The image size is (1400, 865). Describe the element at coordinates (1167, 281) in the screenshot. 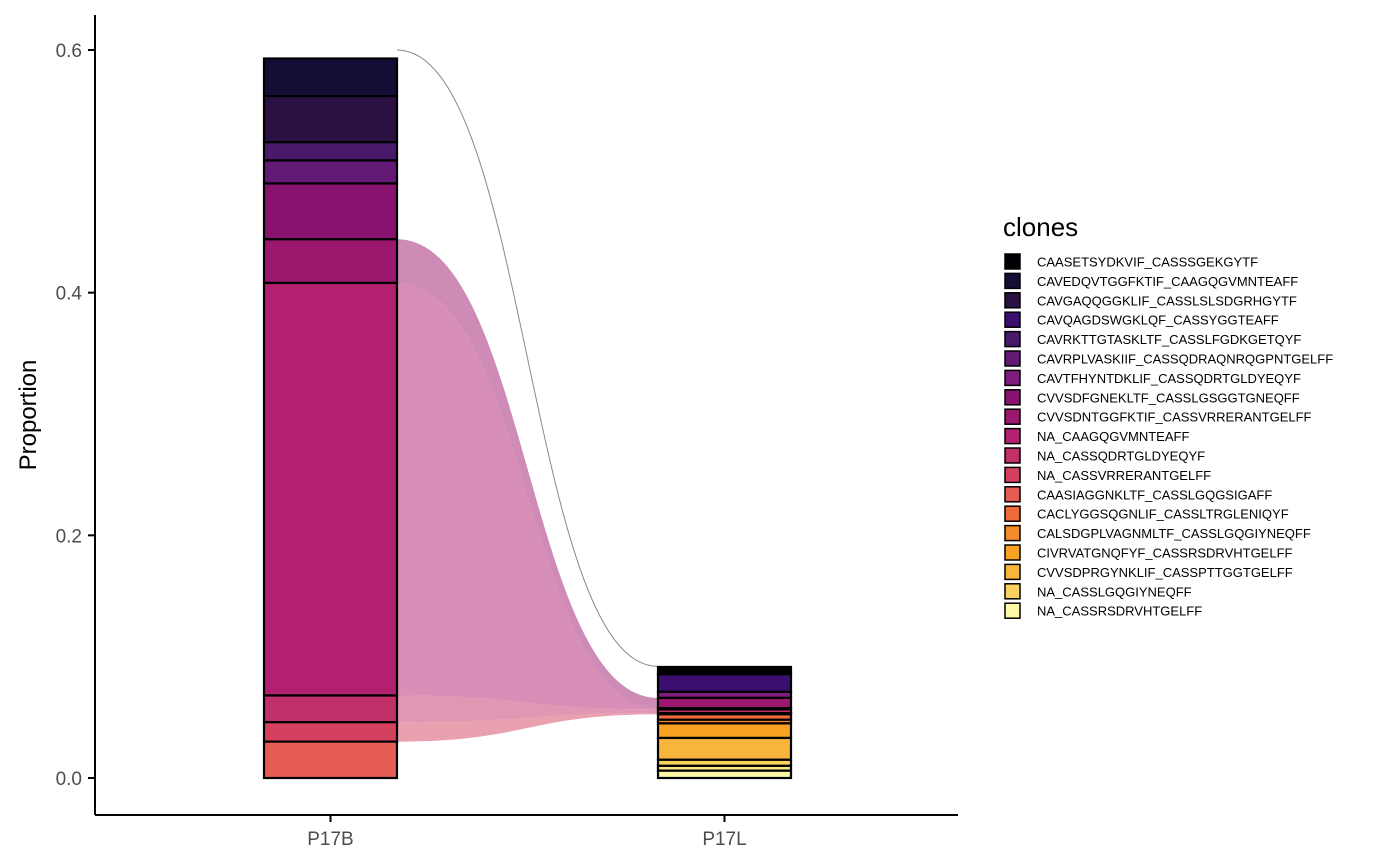

I see `legend-label: CAVEDQVTGGFKTIF_CAAGQGVMNTEAFF` at that location.